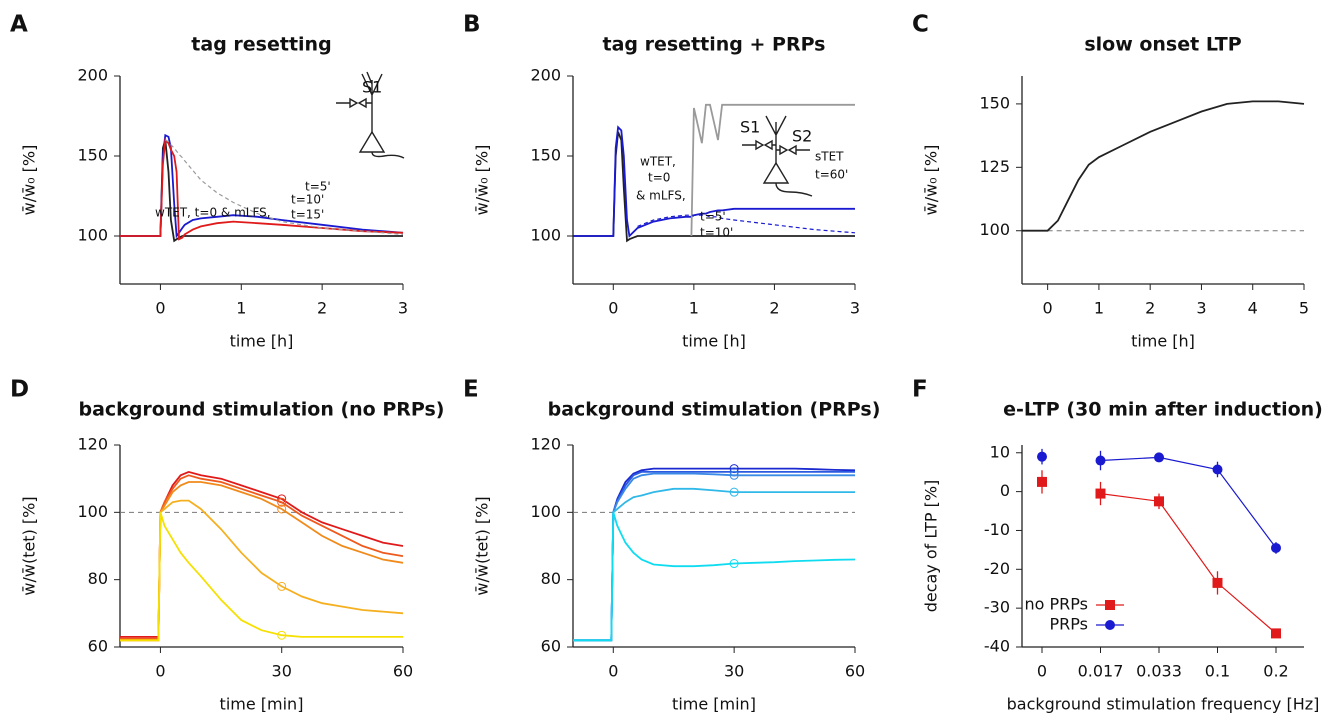 This screenshot has width=1341, height=721. I want to click on y-tick-label: 150, so click(92, 155).